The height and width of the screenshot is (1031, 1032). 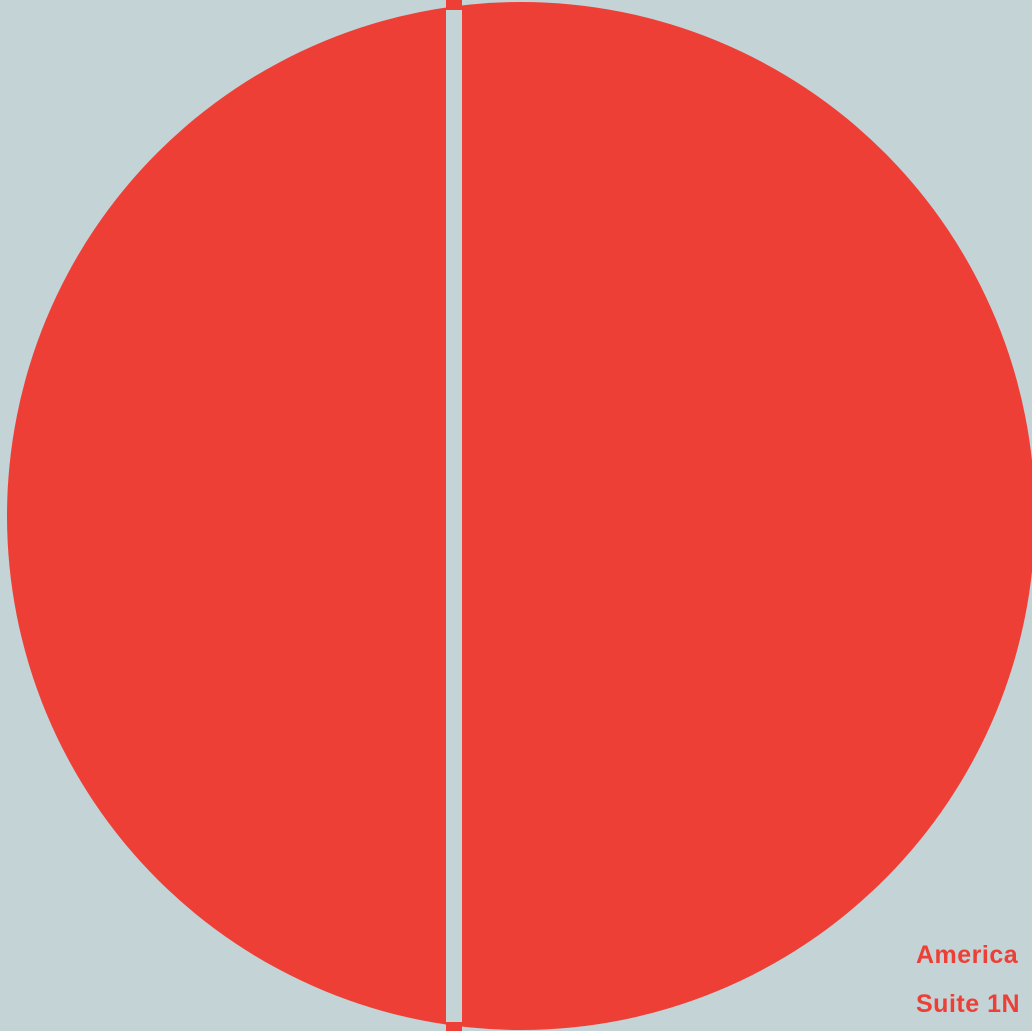 What do you see at coordinates (454, 1026) in the screenshot?
I see `bottom-tab-mark` at bounding box center [454, 1026].